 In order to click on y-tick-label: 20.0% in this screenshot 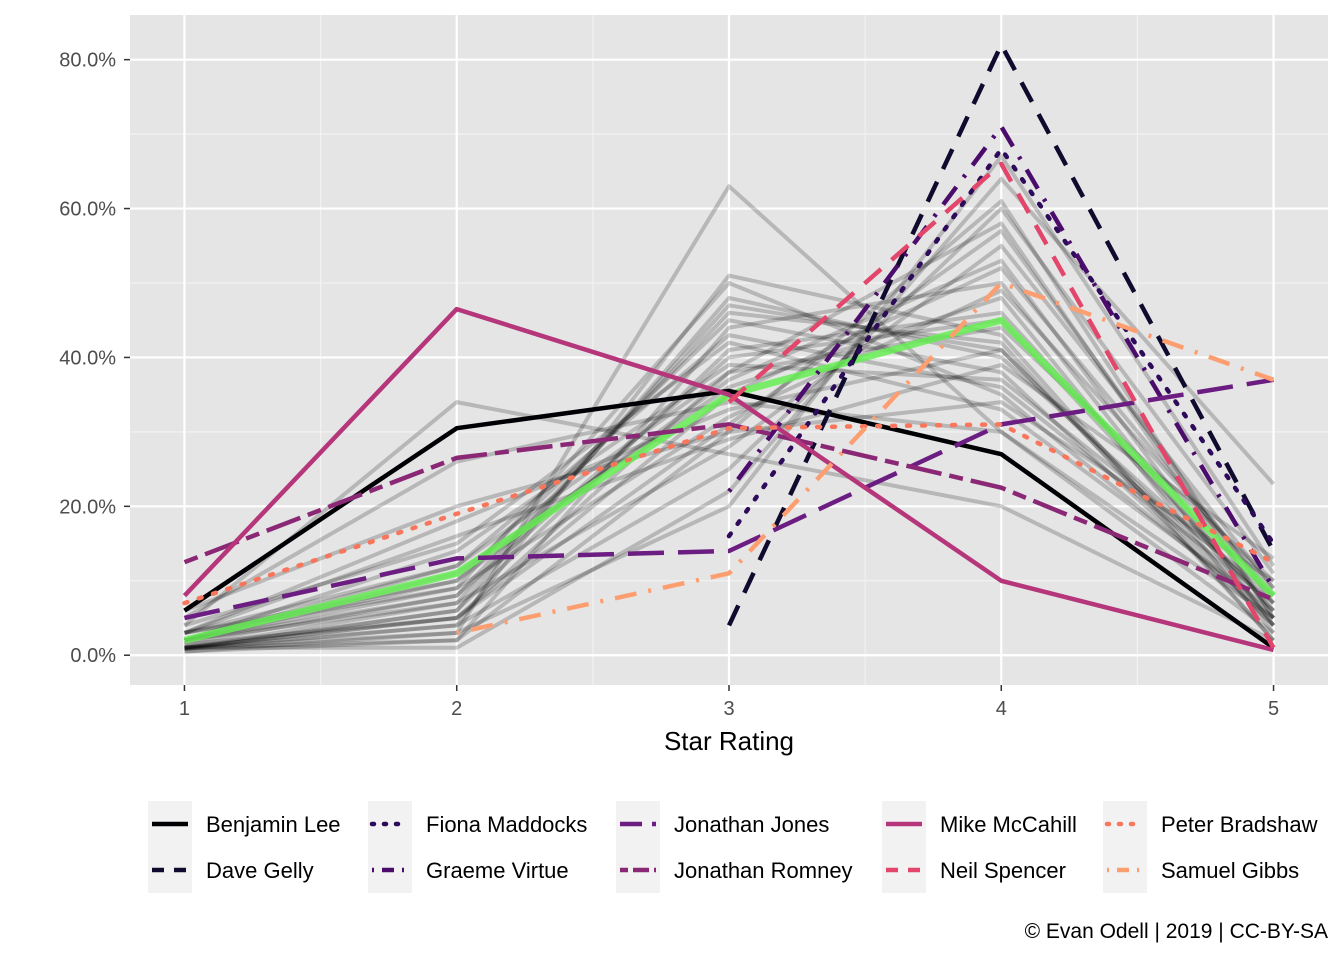, I will do `click(87, 507)`.